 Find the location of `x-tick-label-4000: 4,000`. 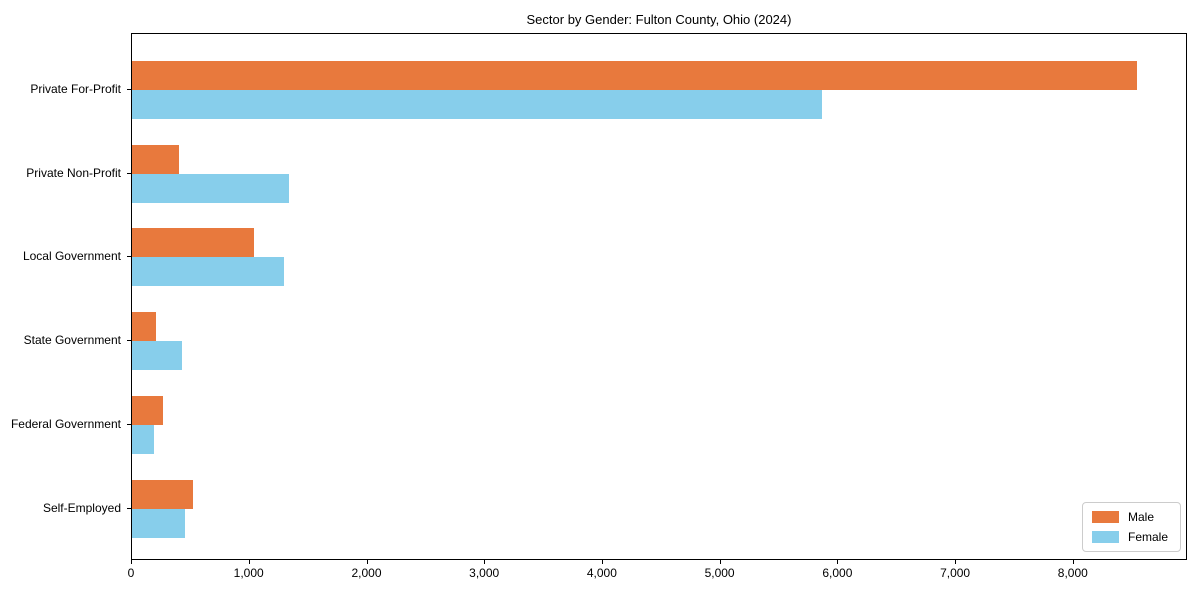

x-tick-label-4000: 4,000 is located at coordinates (601, 573).